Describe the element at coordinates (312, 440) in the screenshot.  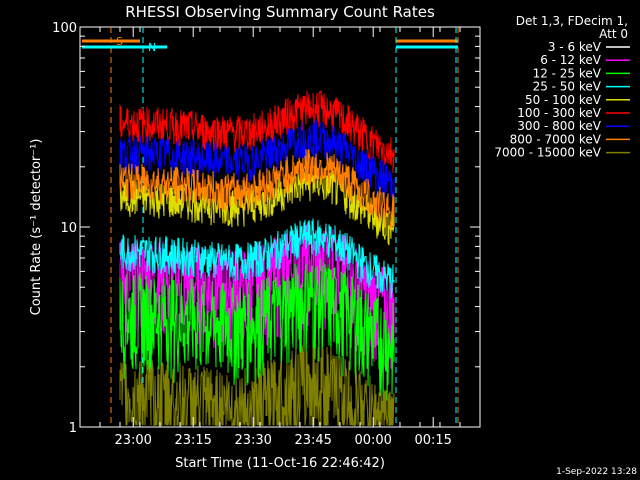
I see `x-tick-label: 23:45` at that location.